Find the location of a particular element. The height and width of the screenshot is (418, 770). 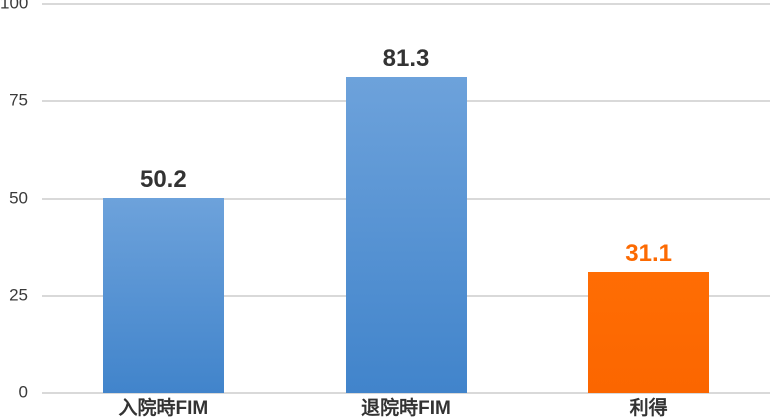

x-axis-category-label: 利得 is located at coordinates (648, 408).